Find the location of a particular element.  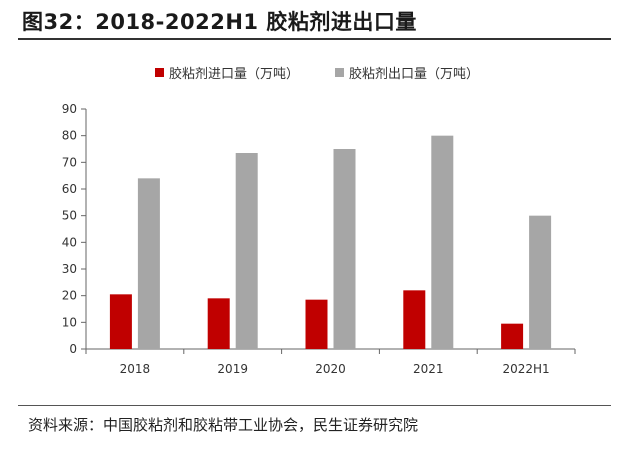

x-tick-label: 2020 is located at coordinates (330, 369).